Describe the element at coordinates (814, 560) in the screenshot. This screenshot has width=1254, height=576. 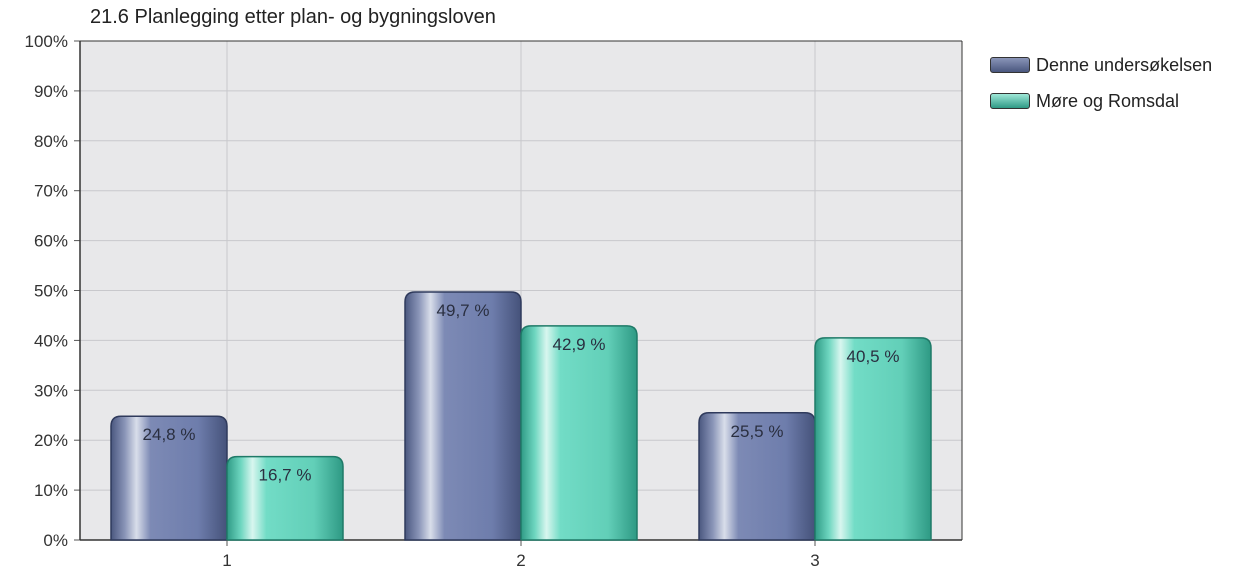
I see `x-tick-label: 3` at that location.